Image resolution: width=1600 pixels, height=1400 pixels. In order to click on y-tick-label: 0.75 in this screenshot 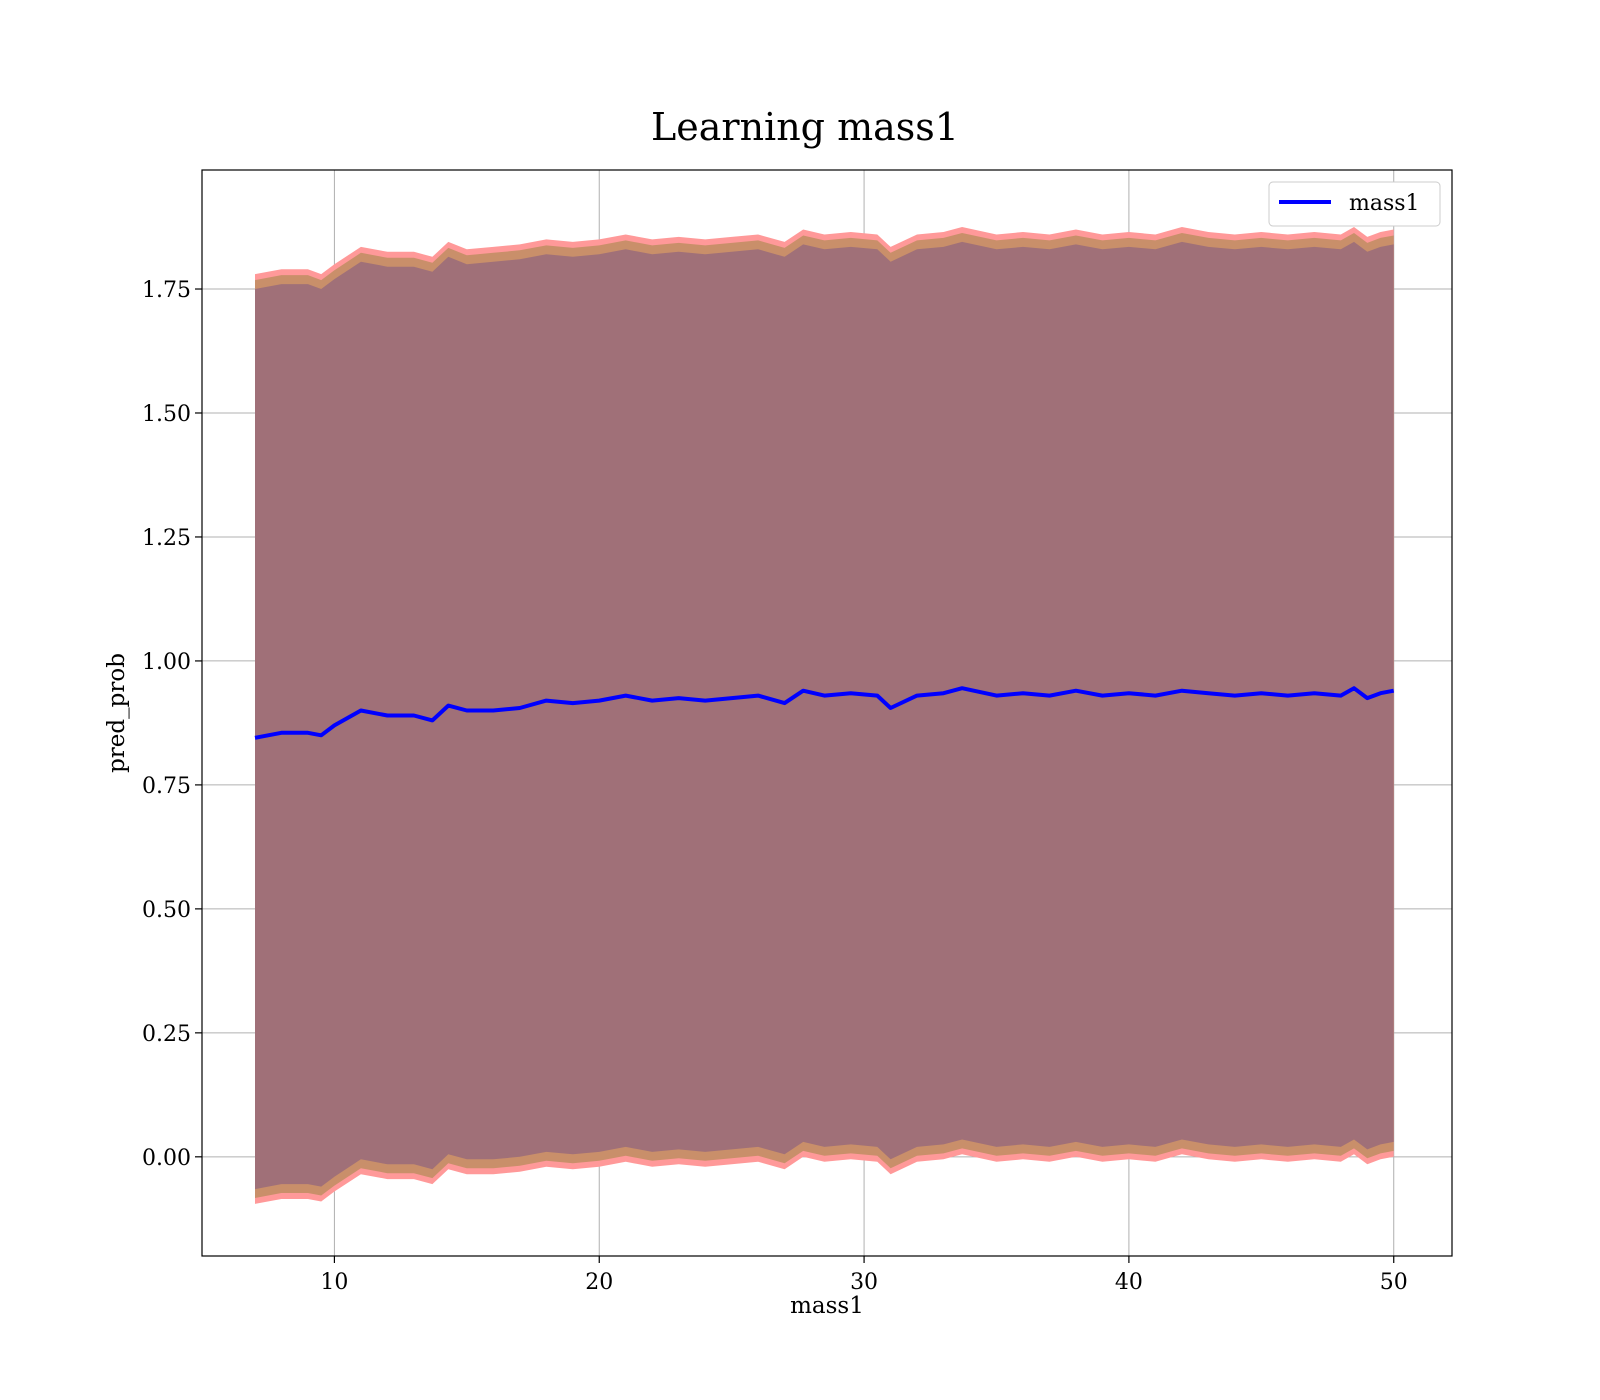, I will do `click(166, 786)`.